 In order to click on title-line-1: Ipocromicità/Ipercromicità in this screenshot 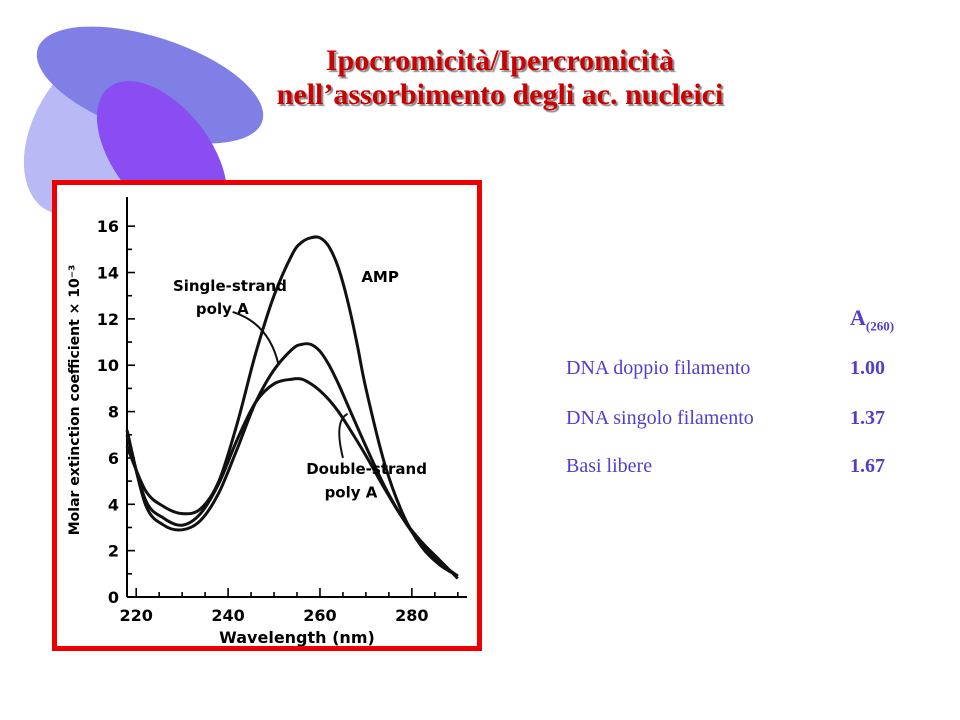, I will do `click(500, 60)`.